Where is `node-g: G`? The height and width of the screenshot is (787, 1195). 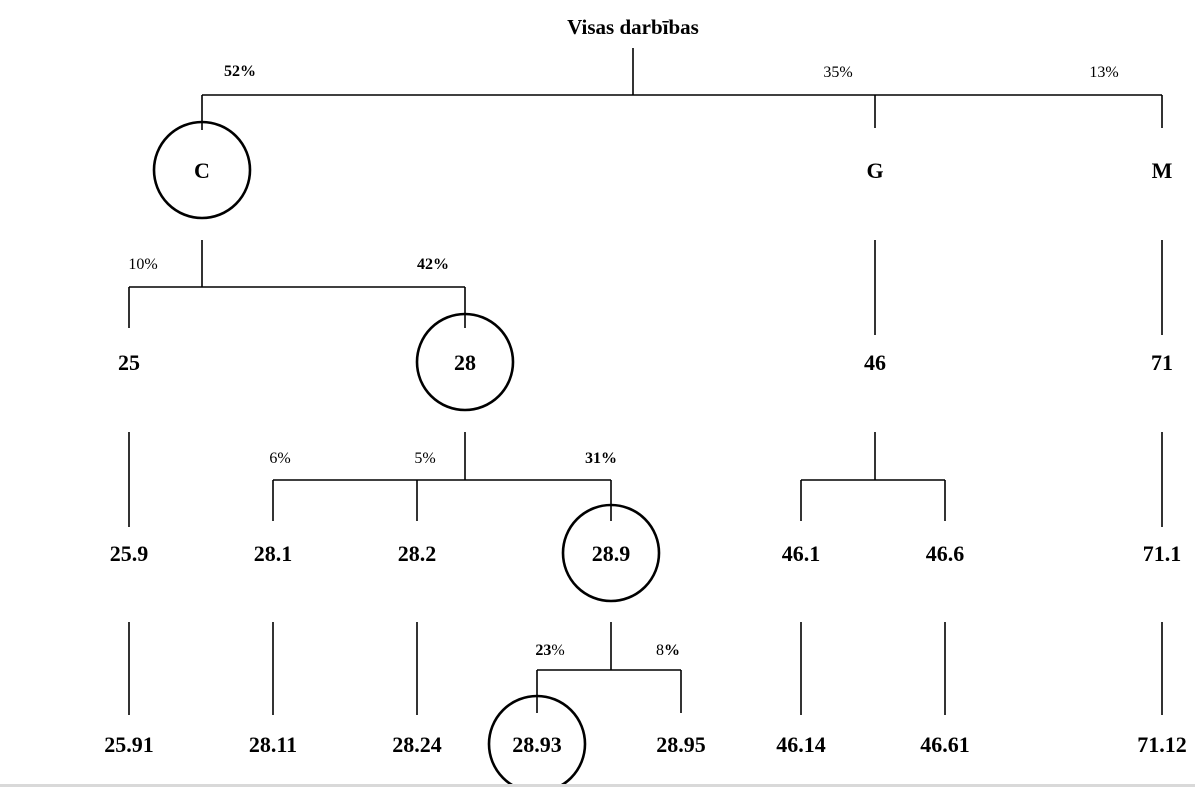 node-g: G is located at coordinates (874, 170).